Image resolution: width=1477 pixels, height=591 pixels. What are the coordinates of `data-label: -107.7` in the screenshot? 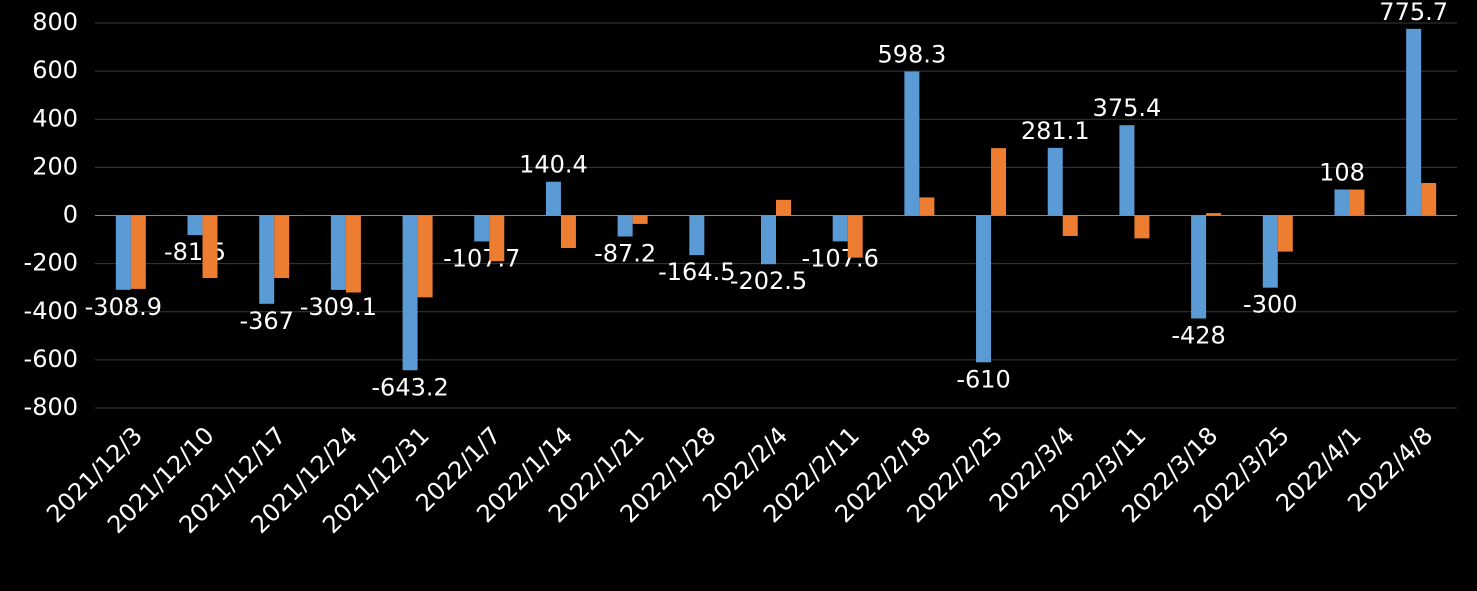 It's located at (481, 258).